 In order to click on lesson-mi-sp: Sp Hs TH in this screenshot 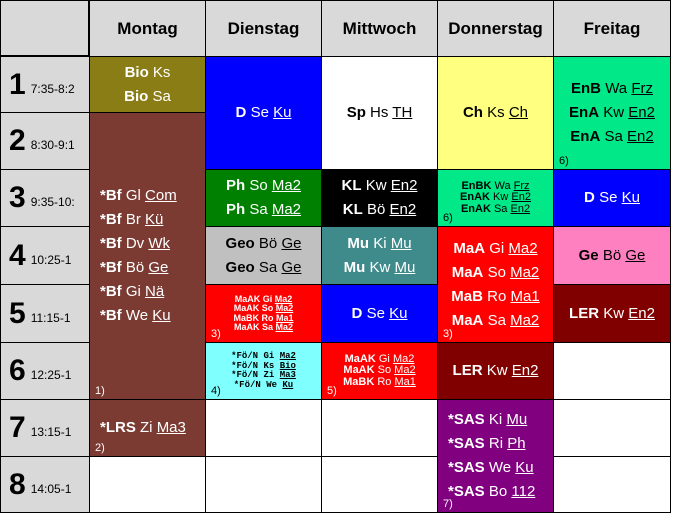, I will do `click(379, 113)`.